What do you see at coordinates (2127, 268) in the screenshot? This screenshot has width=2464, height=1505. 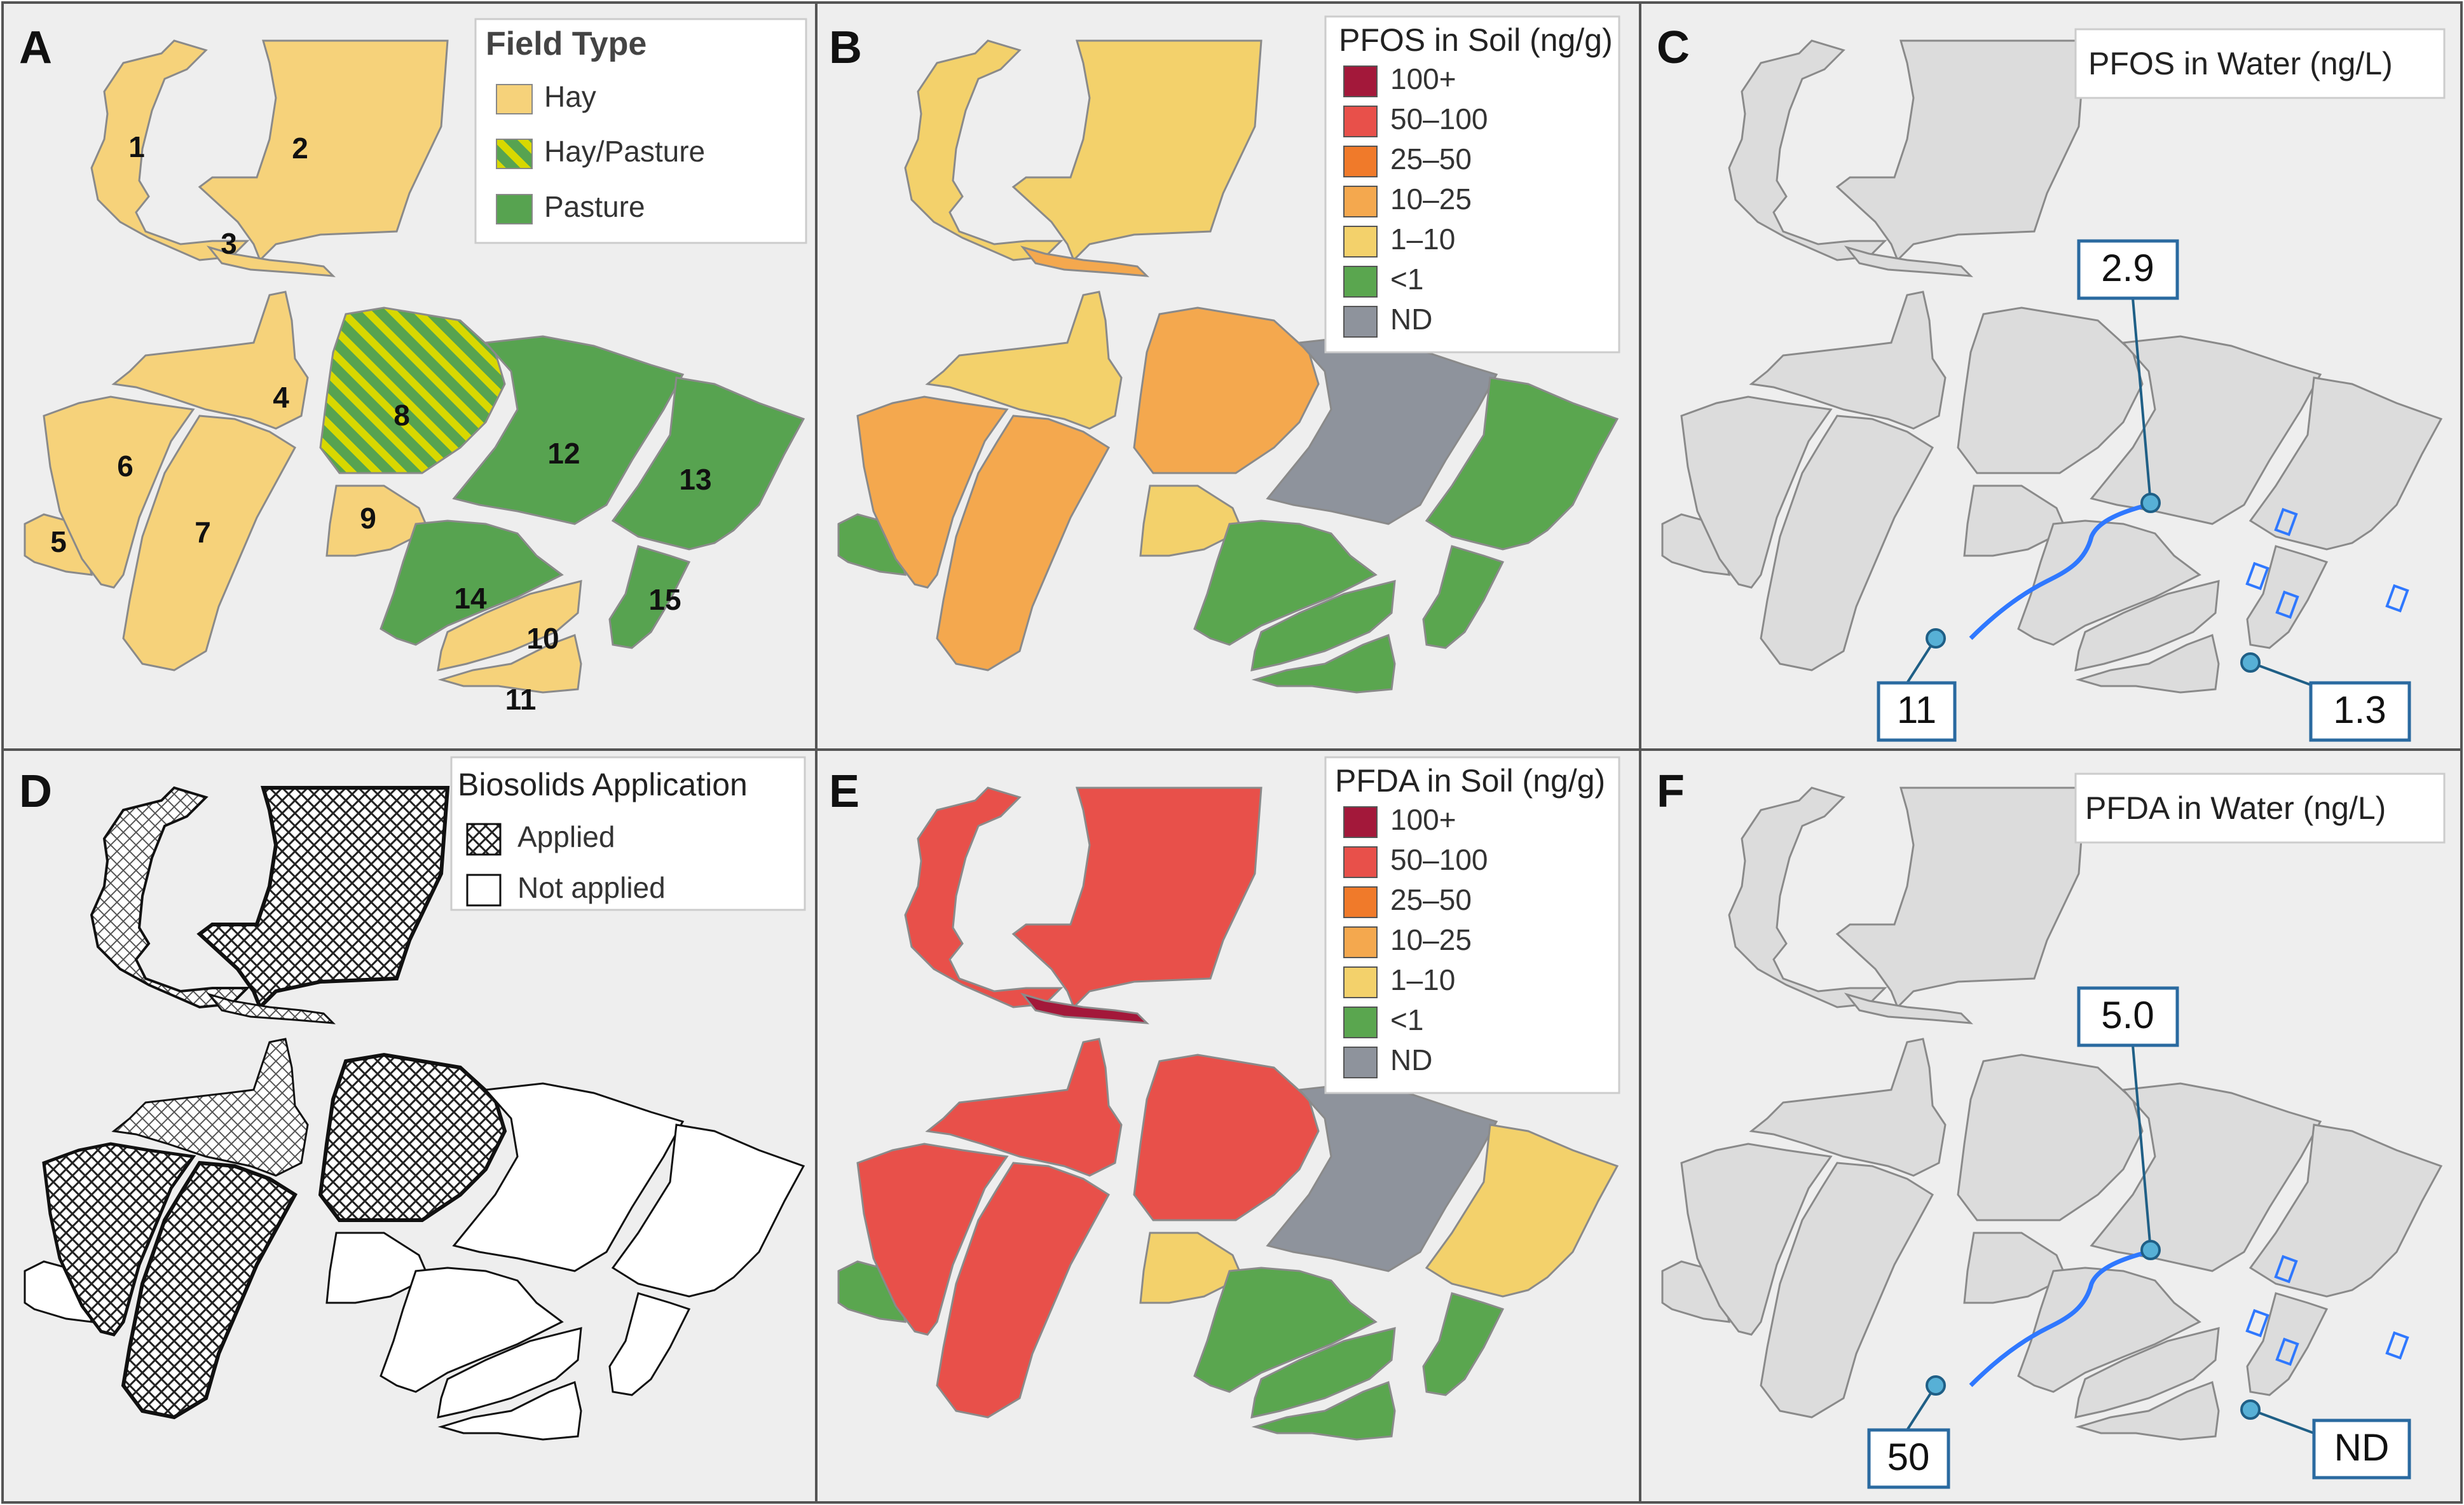 I see `callout-value: 2.9` at bounding box center [2127, 268].